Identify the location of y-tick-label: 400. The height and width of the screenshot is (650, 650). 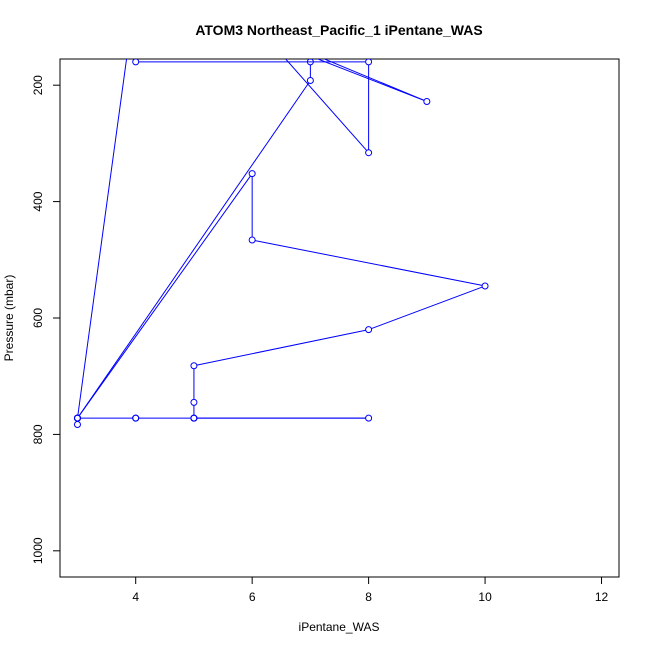
(38, 201).